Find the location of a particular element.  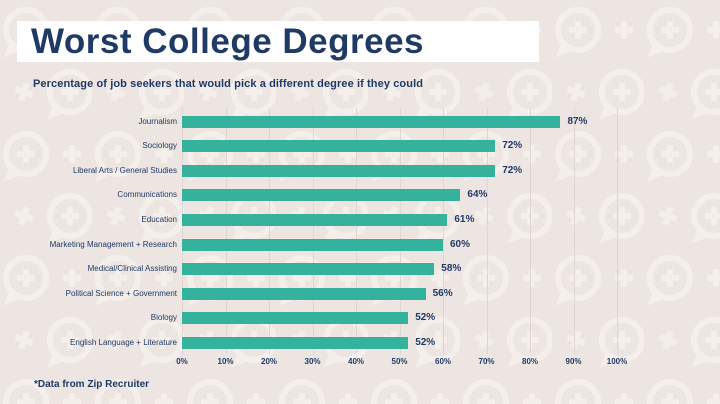

category-label: Journalism is located at coordinates (157, 121).